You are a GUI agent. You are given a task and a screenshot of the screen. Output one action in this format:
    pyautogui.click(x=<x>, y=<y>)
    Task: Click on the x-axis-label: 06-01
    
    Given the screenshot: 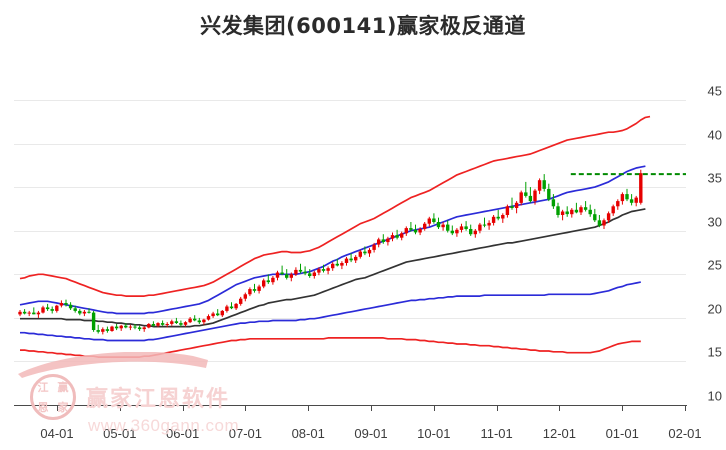 What is the action you would take?
    pyautogui.click(x=182, y=433)
    